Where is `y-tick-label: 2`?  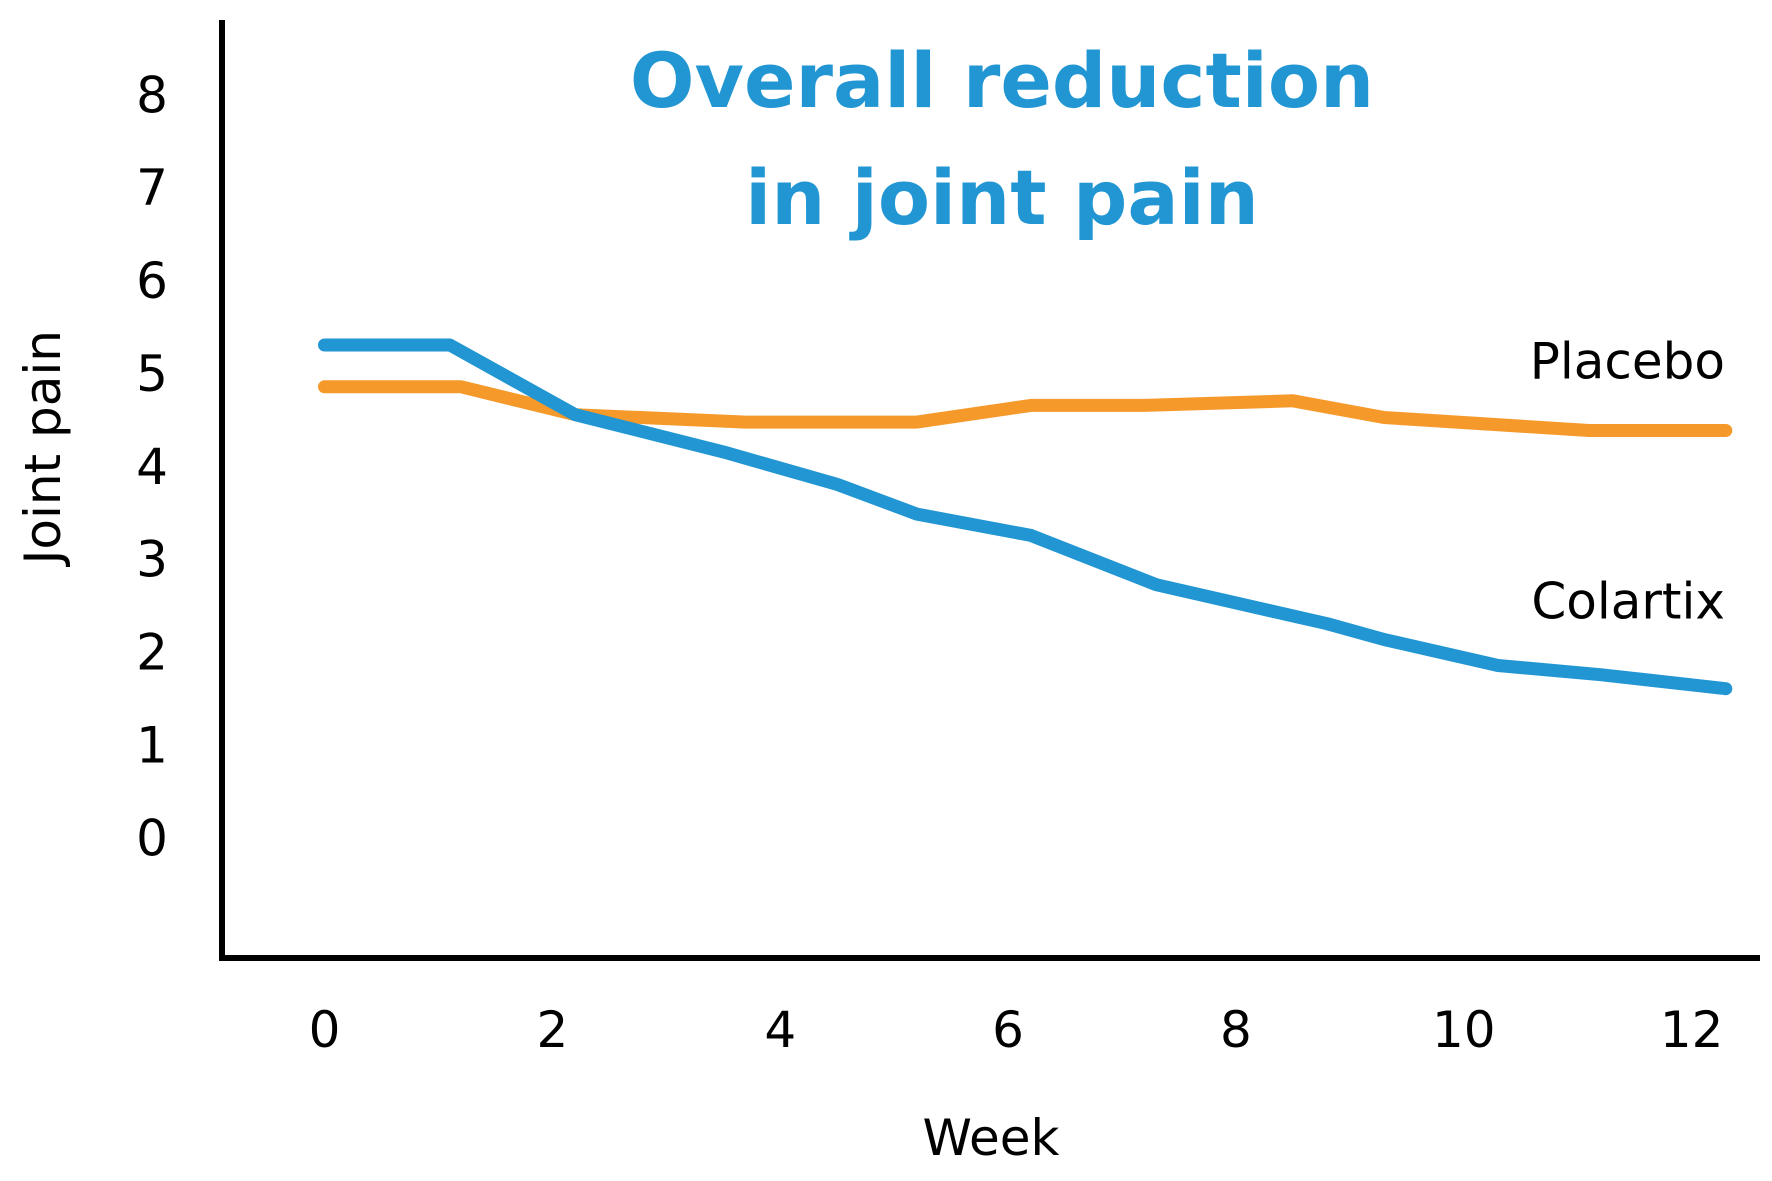 y-tick-label: 2 is located at coordinates (152, 653).